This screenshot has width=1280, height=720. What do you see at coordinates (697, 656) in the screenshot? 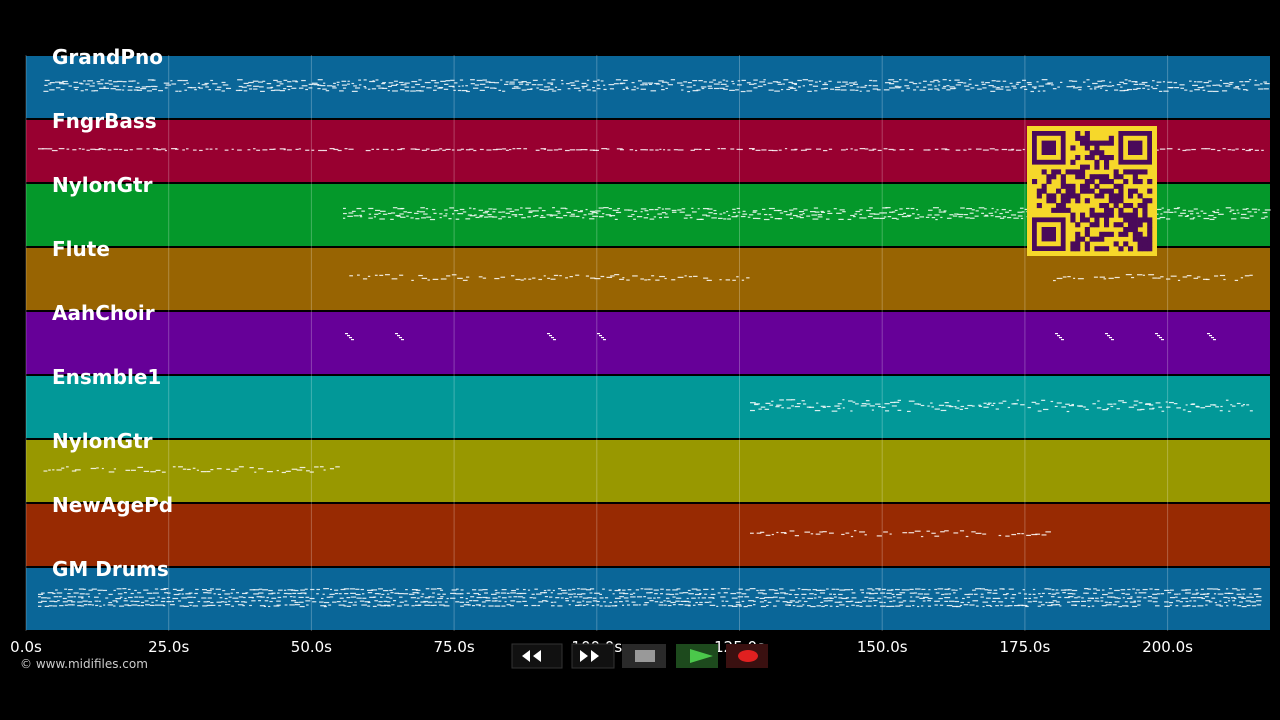
I see `play-button` at bounding box center [697, 656].